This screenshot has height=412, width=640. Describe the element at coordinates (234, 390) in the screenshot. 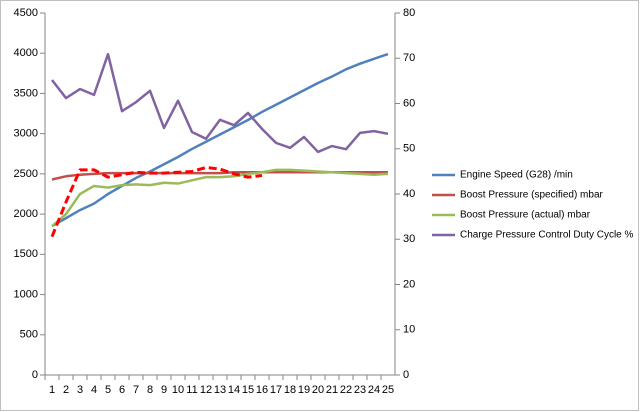

I see `x-tick-label: 14` at that location.